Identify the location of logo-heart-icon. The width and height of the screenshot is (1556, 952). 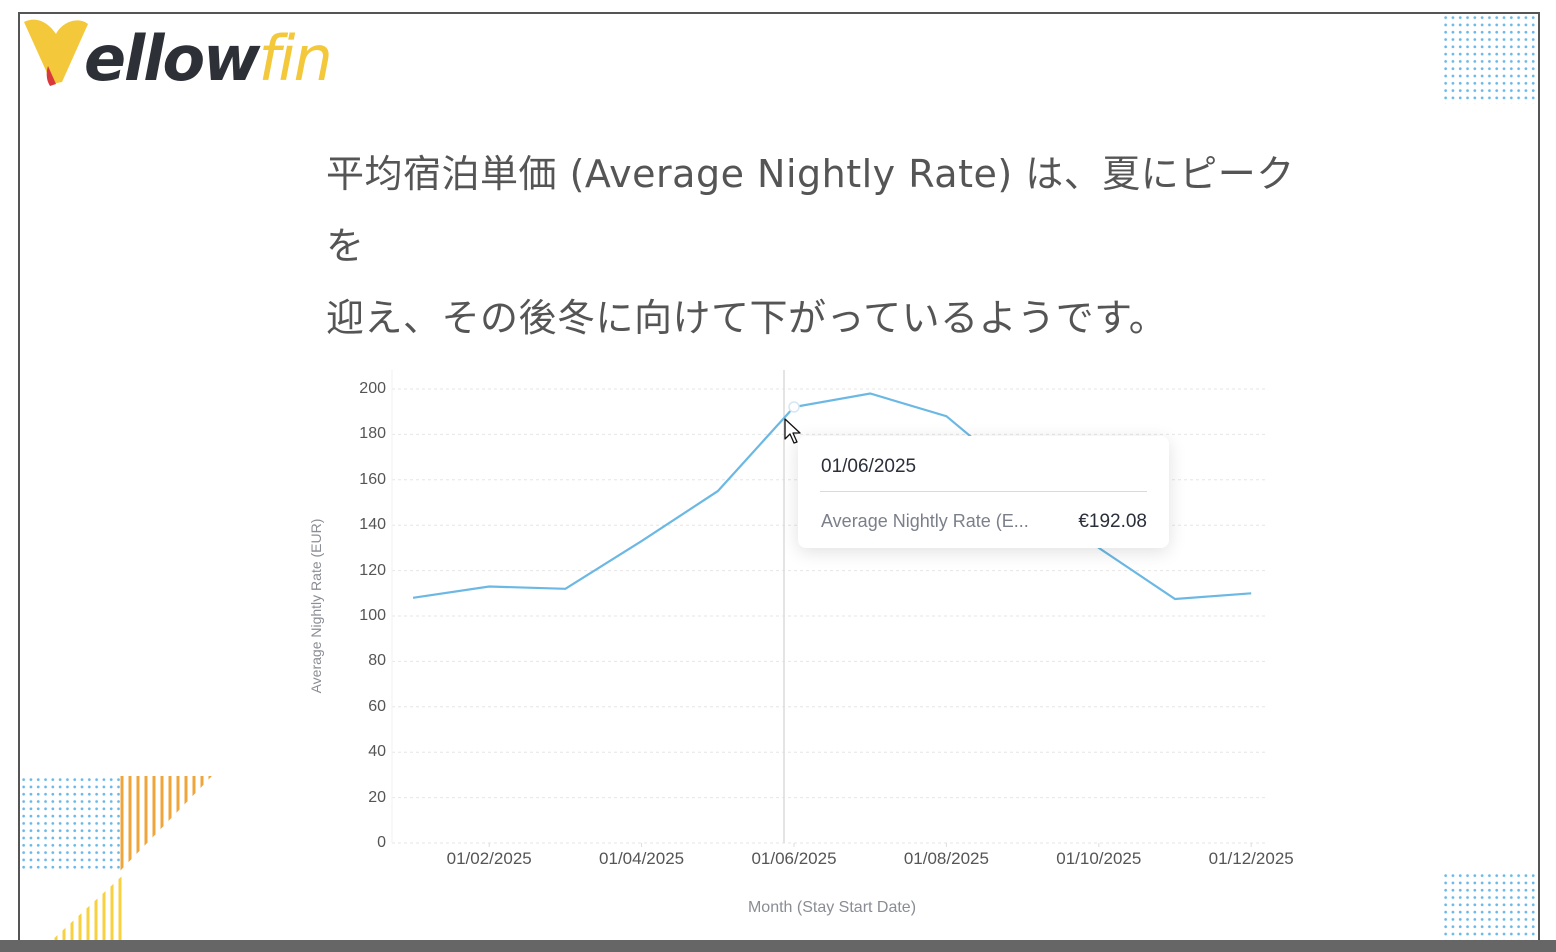
(56, 52).